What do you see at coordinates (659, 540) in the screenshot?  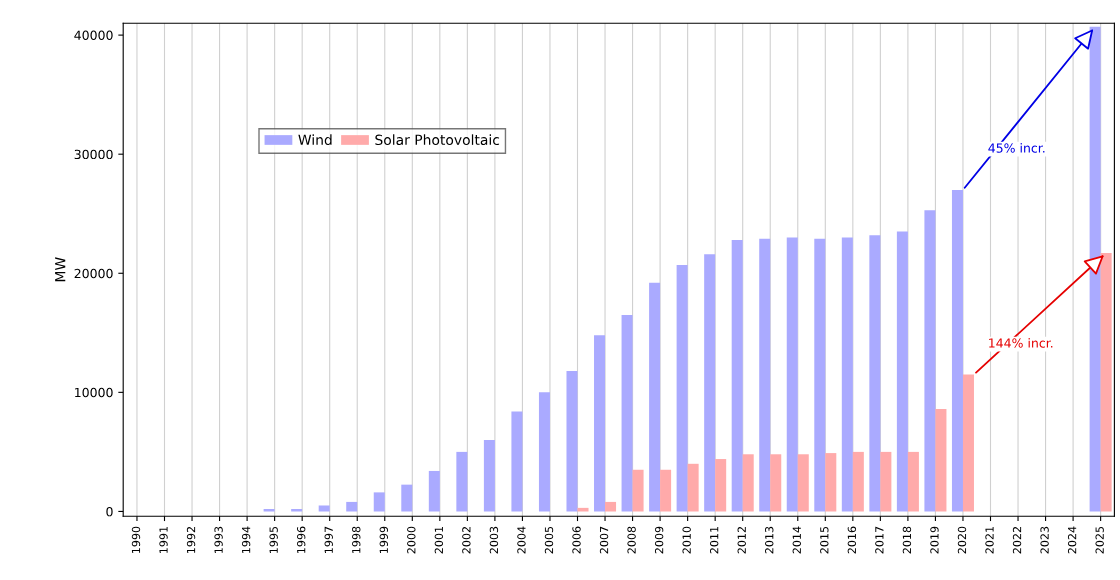 I see `x-tick-label: 2009` at bounding box center [659, 540].